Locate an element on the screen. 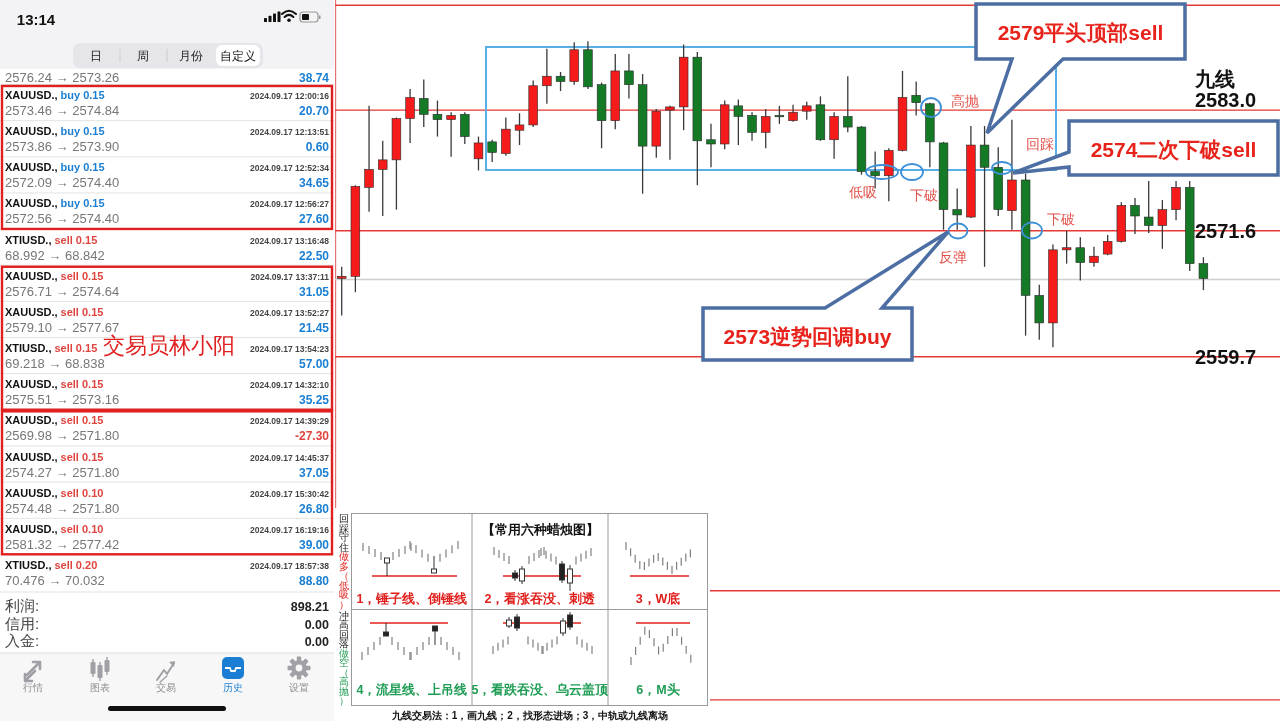  annotation: 3，W底 is located at coordinates (658, 598).